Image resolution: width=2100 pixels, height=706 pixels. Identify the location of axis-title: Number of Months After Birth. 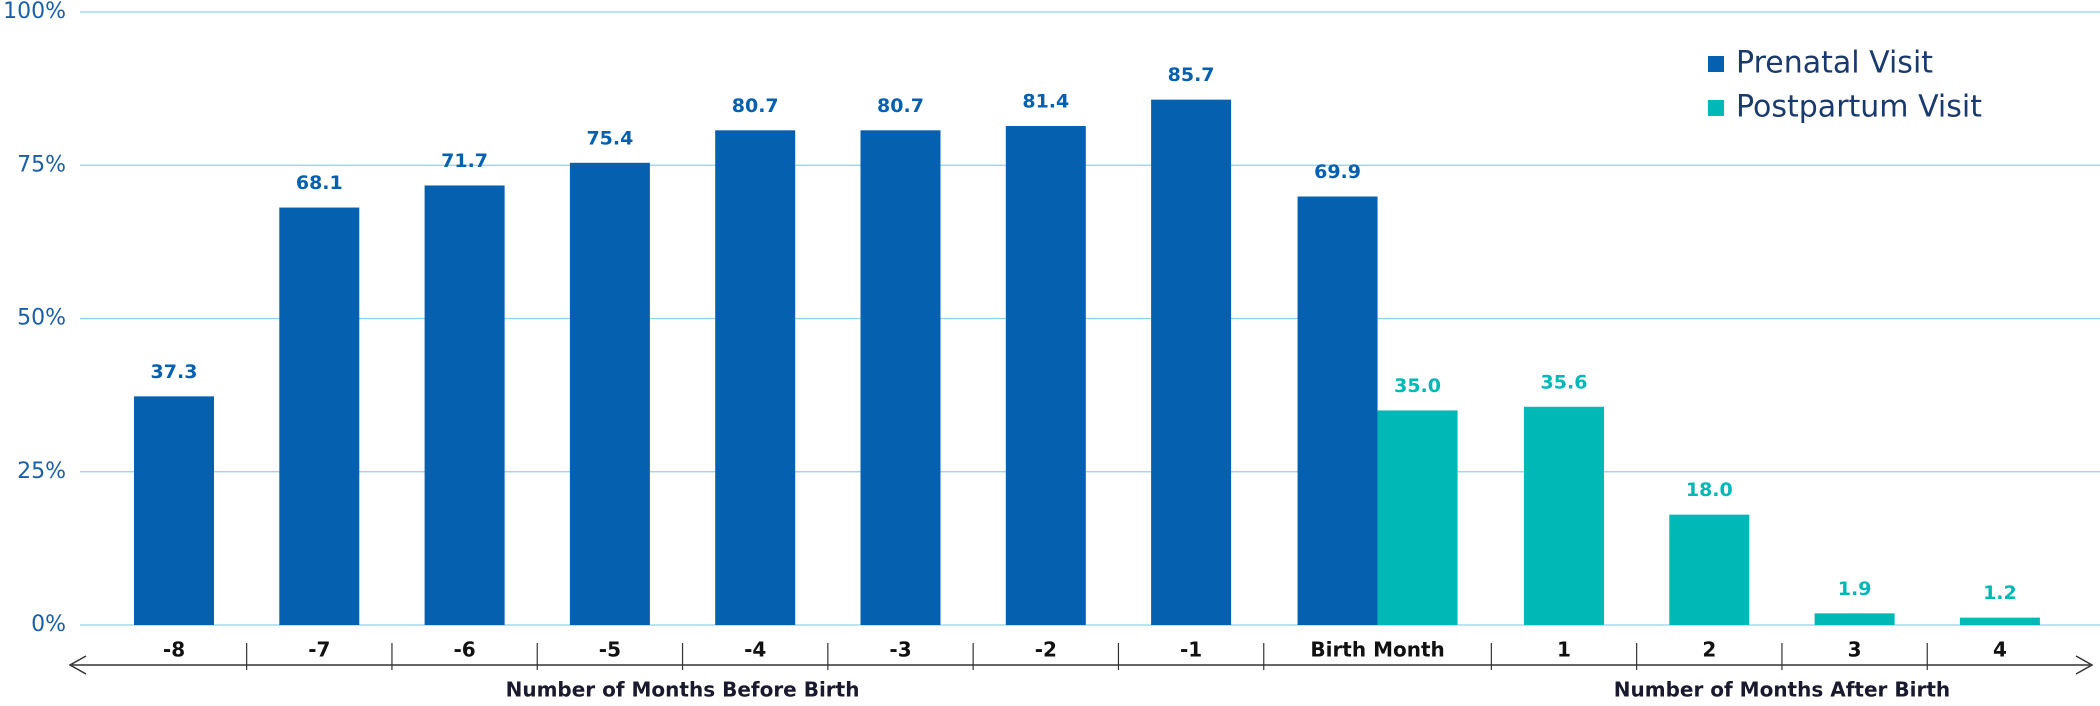
(1782, 690).